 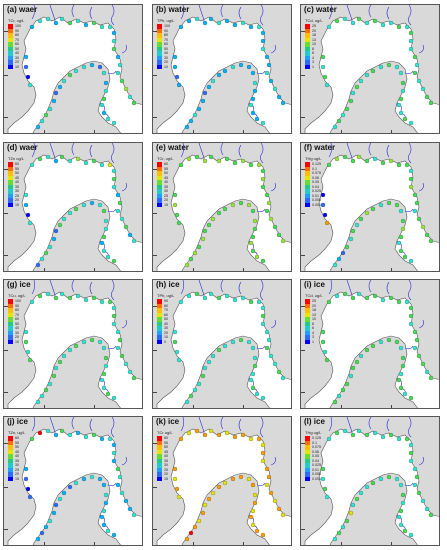 What do you see at coordinates (74, 69) in the screenshot?
I see `map-canvas` at bounding box center [74, 69].